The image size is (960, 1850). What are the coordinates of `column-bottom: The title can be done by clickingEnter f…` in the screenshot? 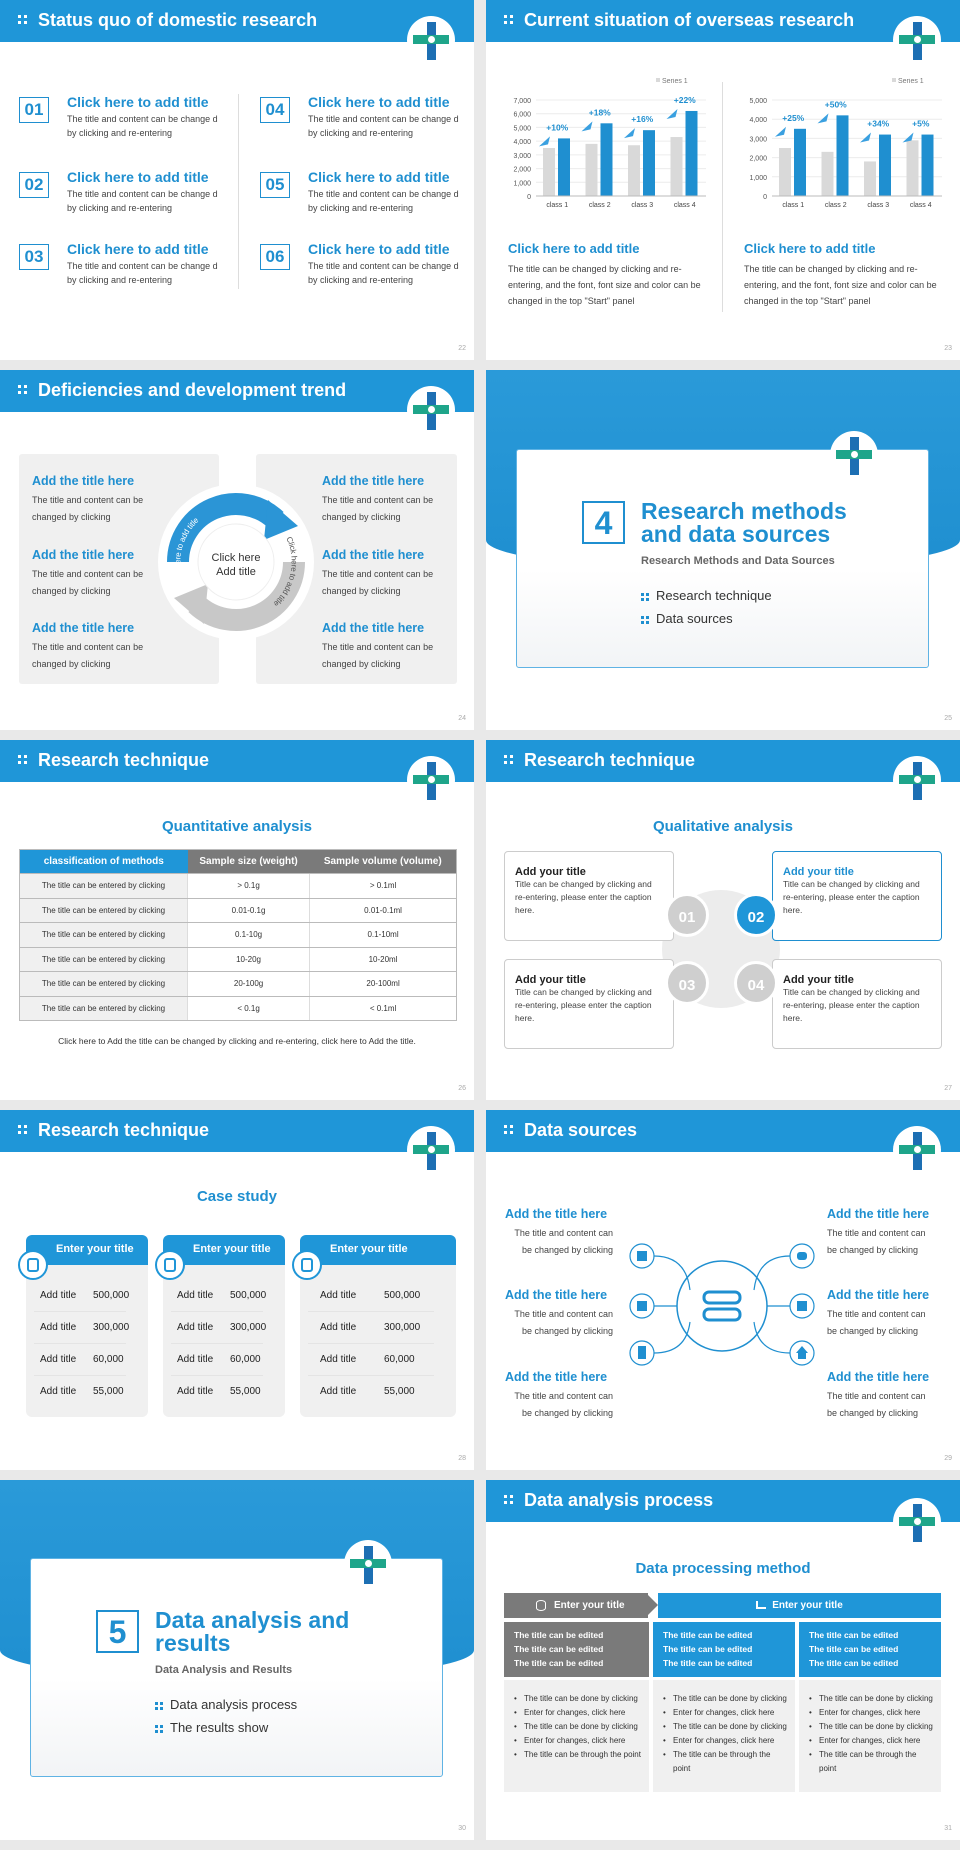 It's located at (576, 1736).